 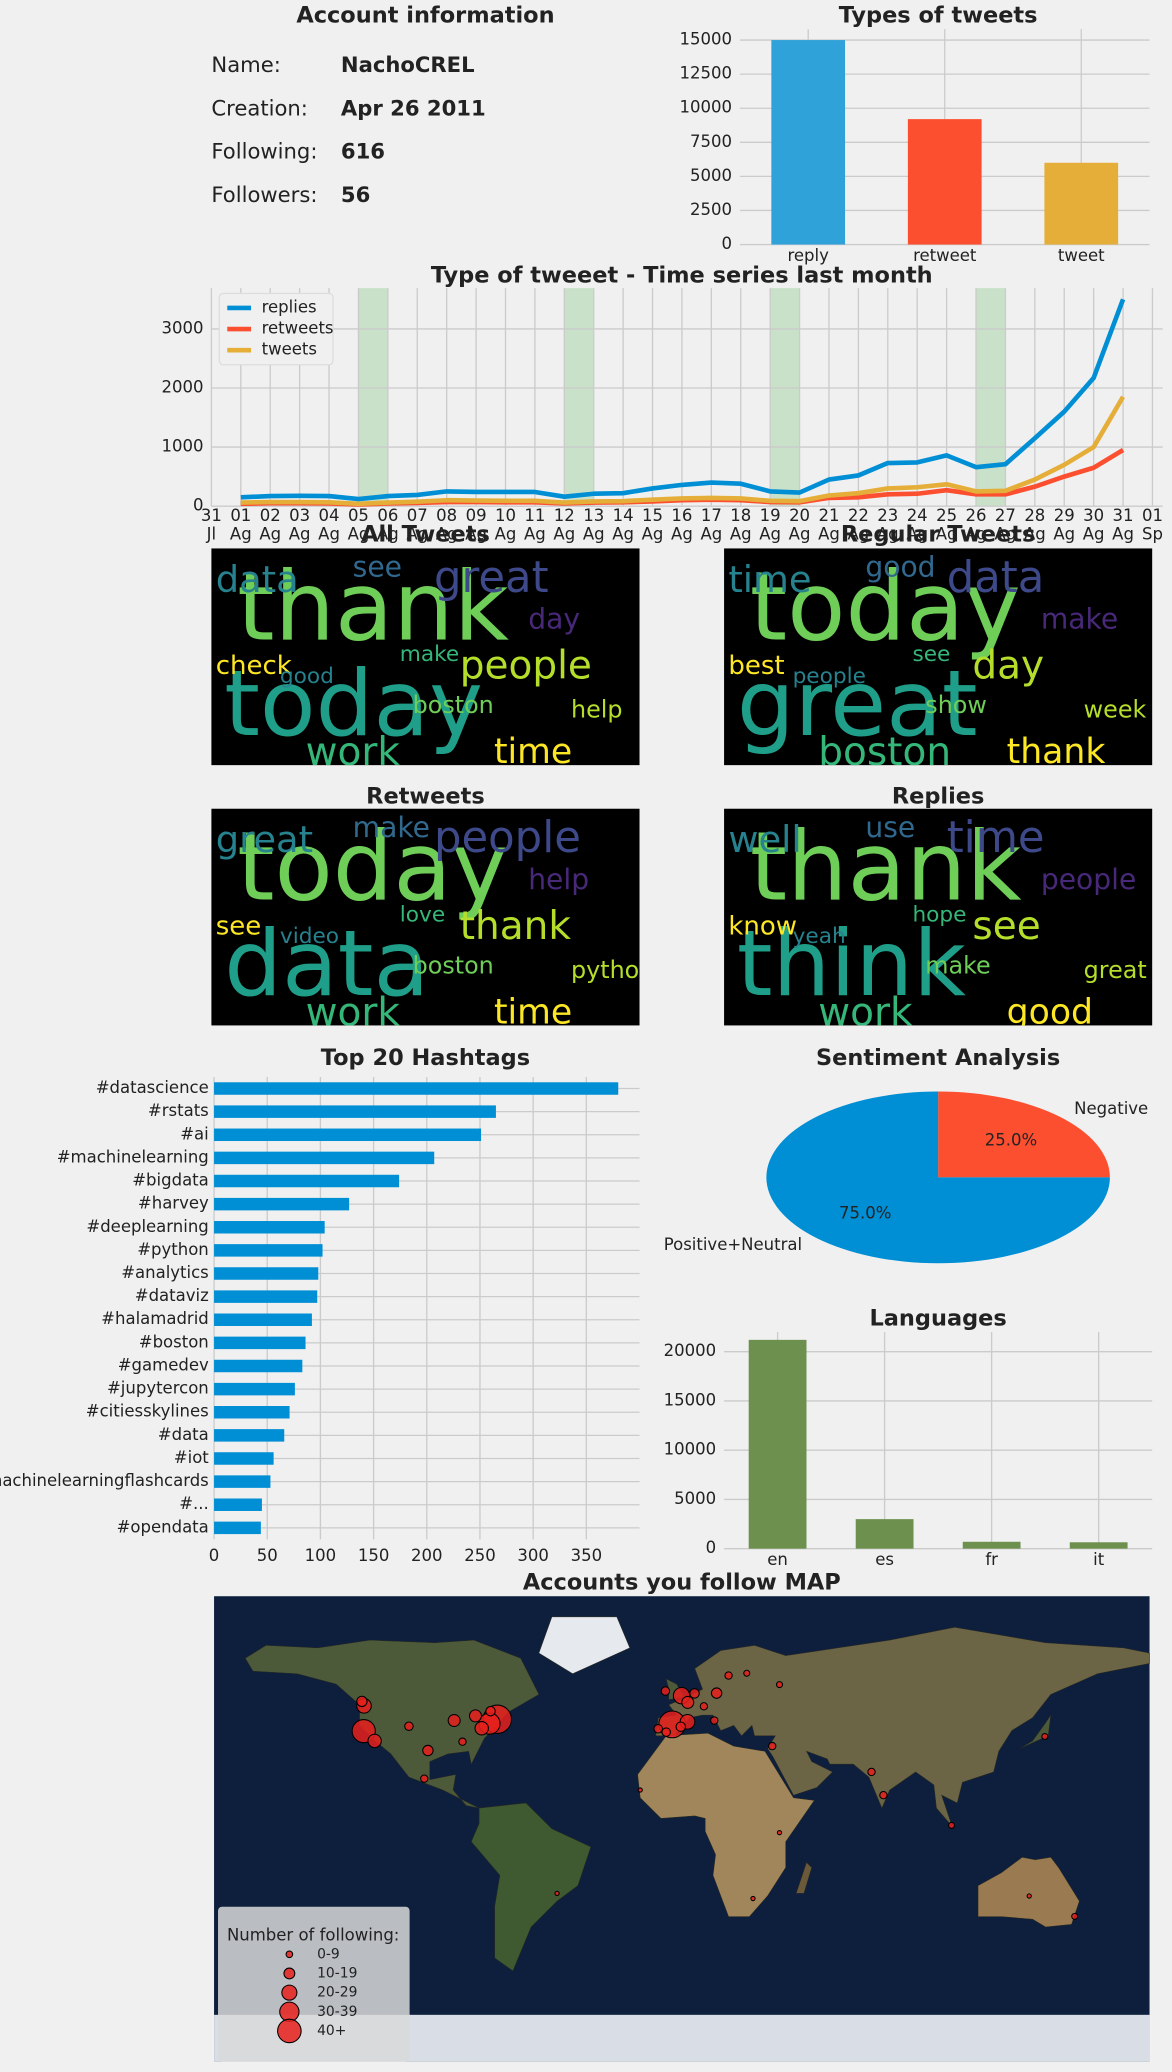 I want to click on cloud-word: show, so click(x=956, y=705).